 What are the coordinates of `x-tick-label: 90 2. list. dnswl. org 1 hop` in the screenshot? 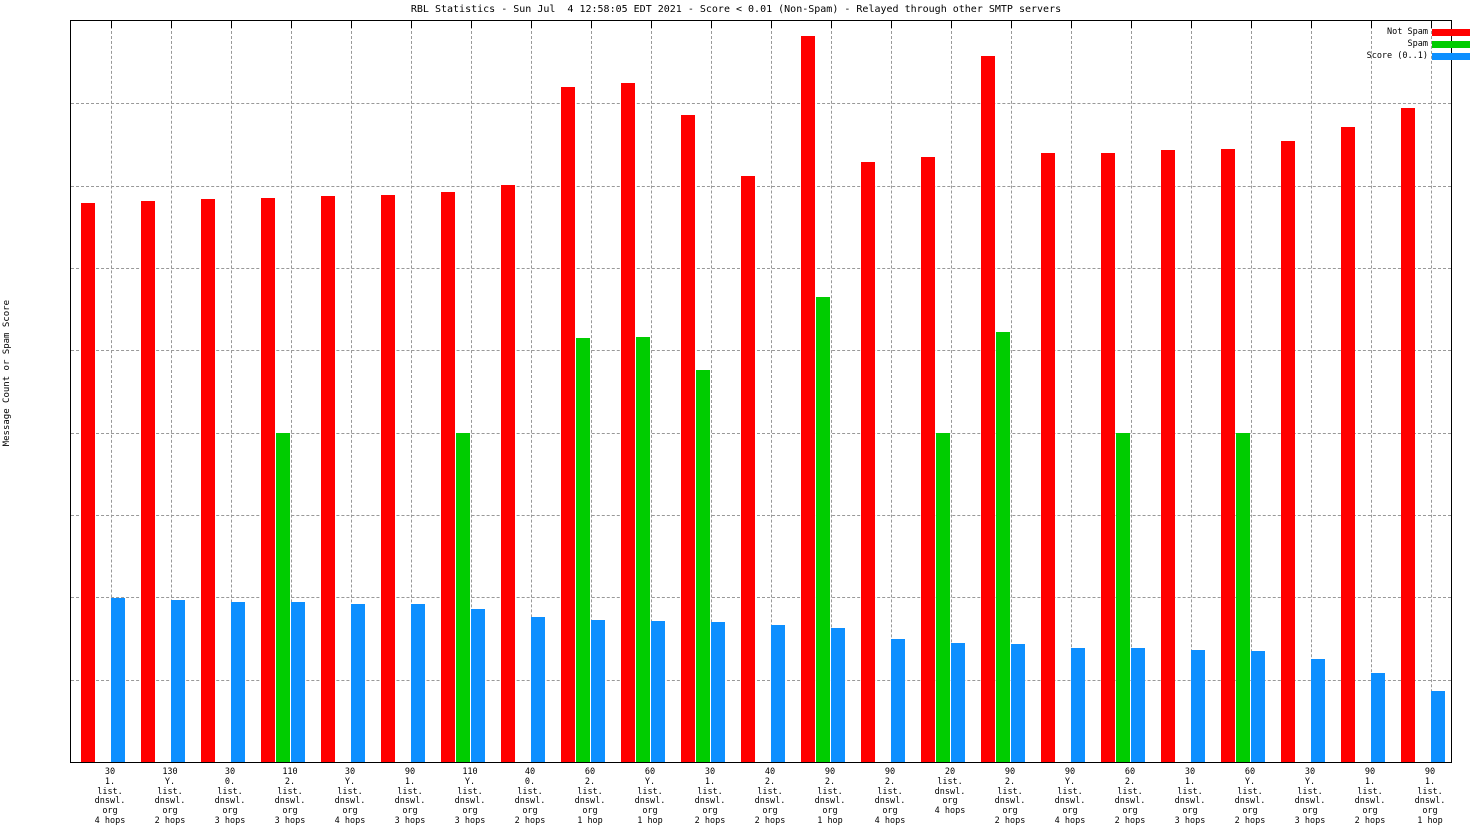 It's located at (830, 796).